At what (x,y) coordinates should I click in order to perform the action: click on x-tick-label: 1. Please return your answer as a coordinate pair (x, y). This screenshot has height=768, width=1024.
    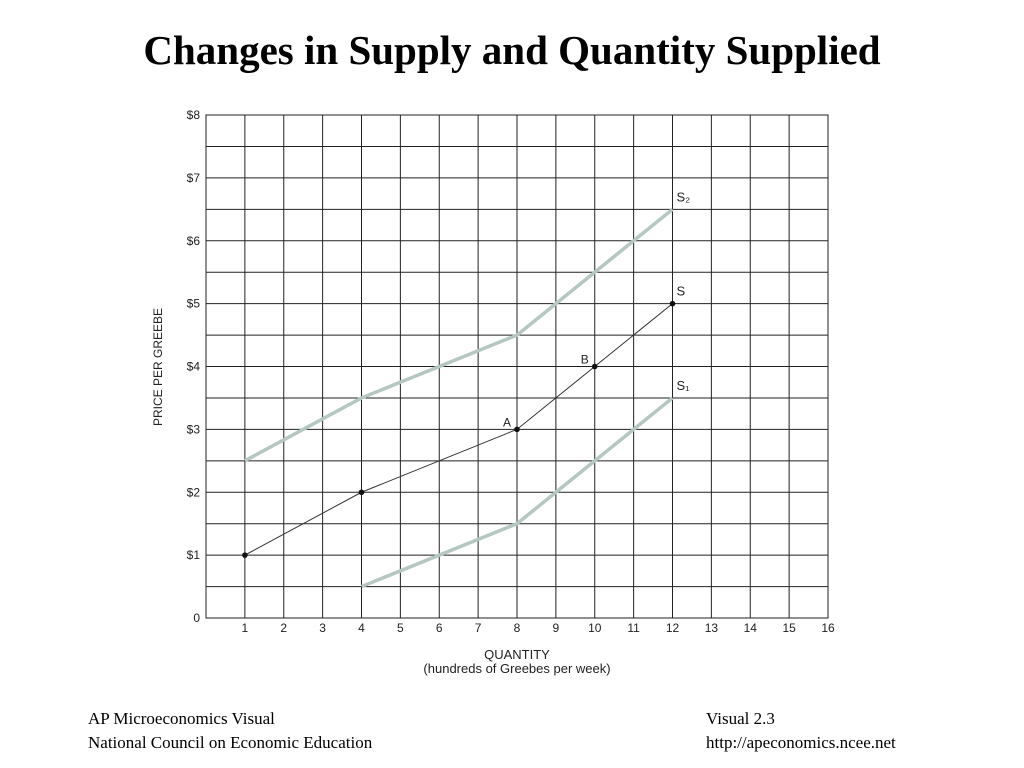
    Looking at the image, I should click on (245, 628).